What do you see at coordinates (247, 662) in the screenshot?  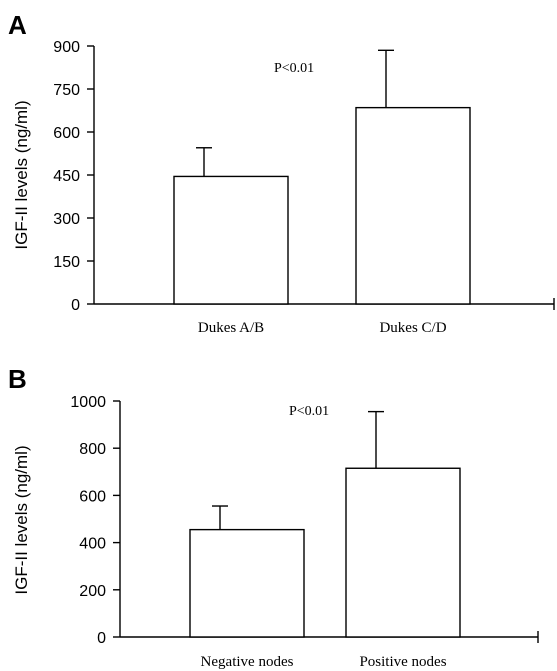 I see `x-category-label: Negative nodes` at bounding box center [247, 662].